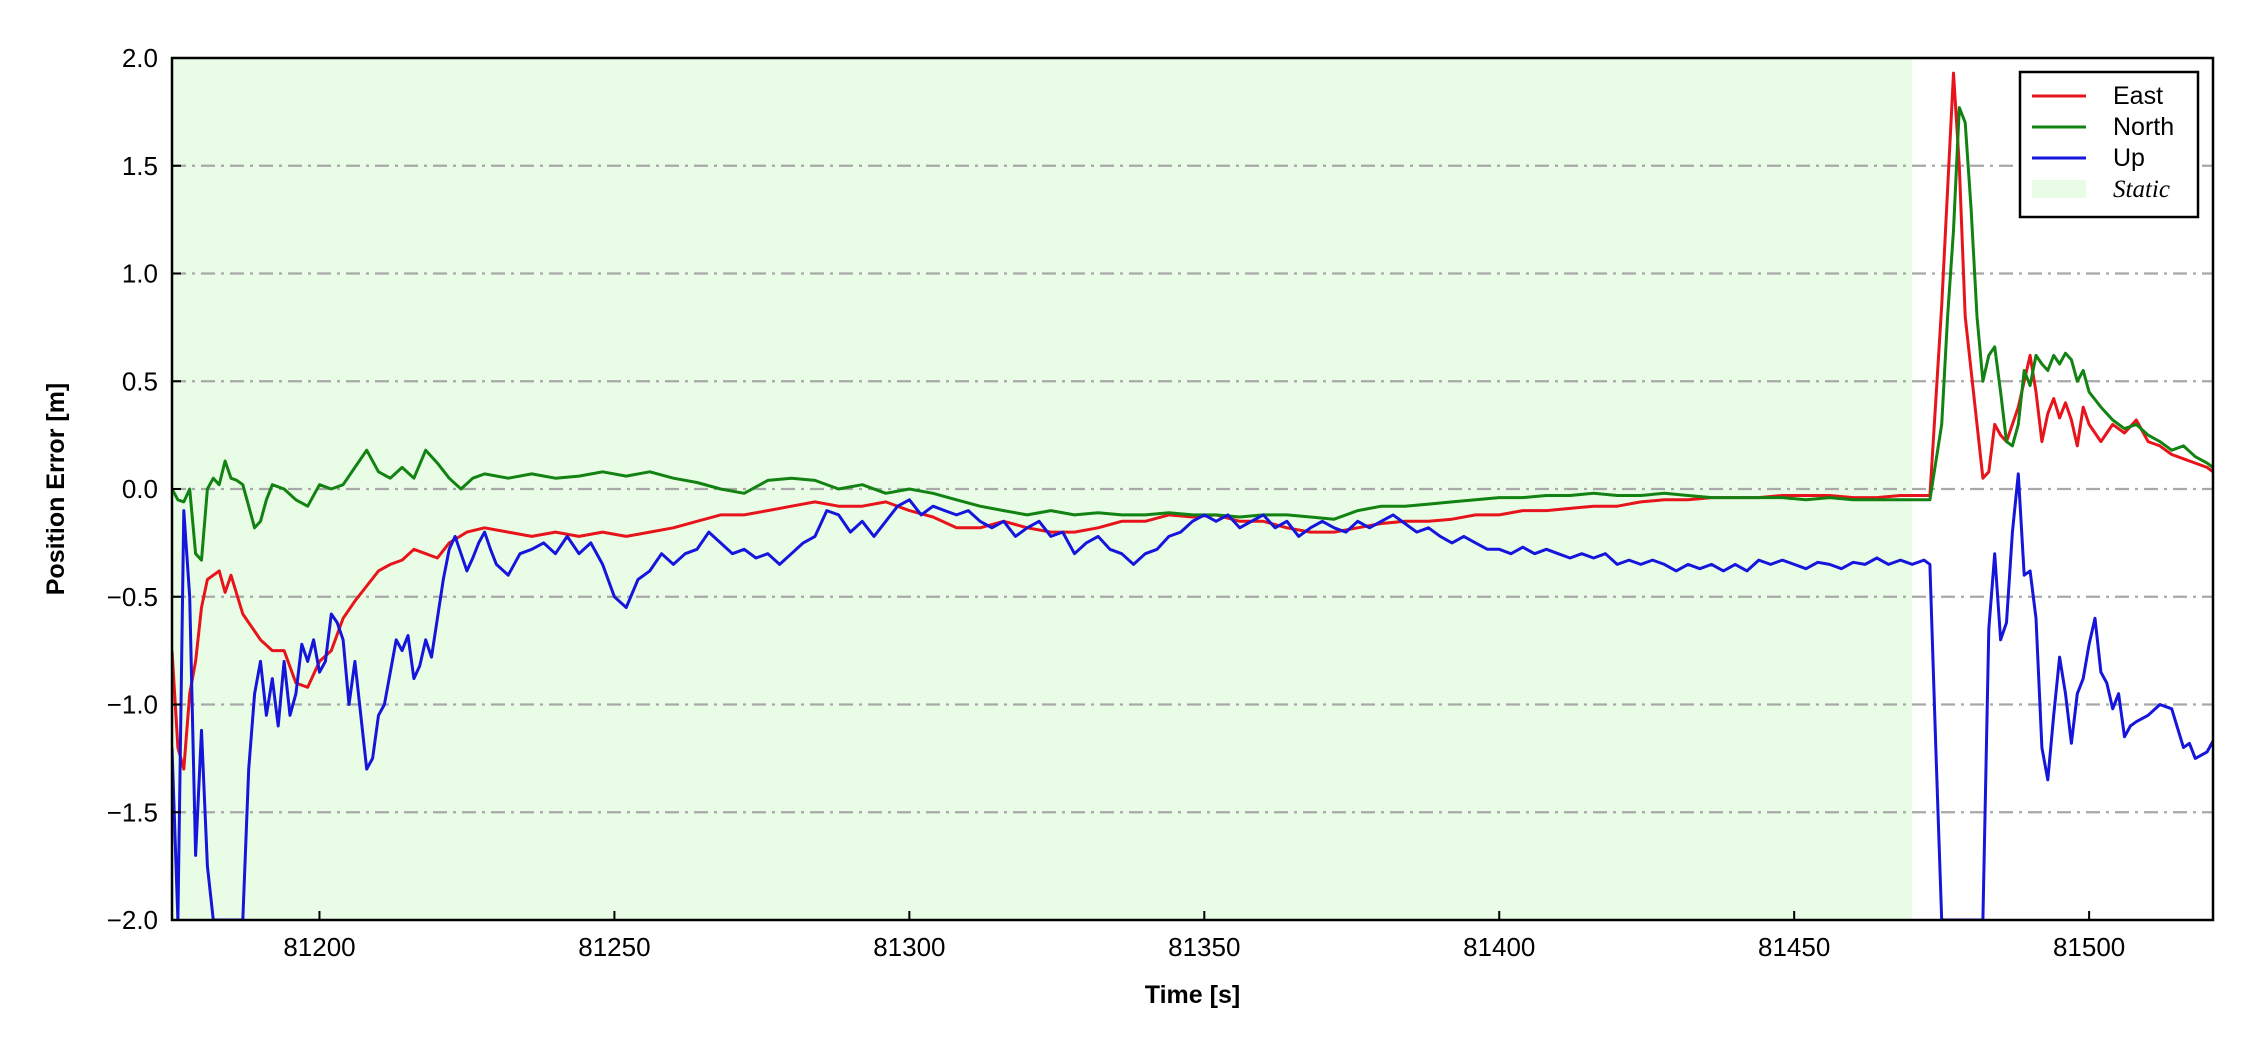 The width and height of the screenshot is (2250, 1050). What do you see at coordinates (140, 489) in the screenshot?
I see `y-tick-label: 0.0` at bounding box center [140, 489].